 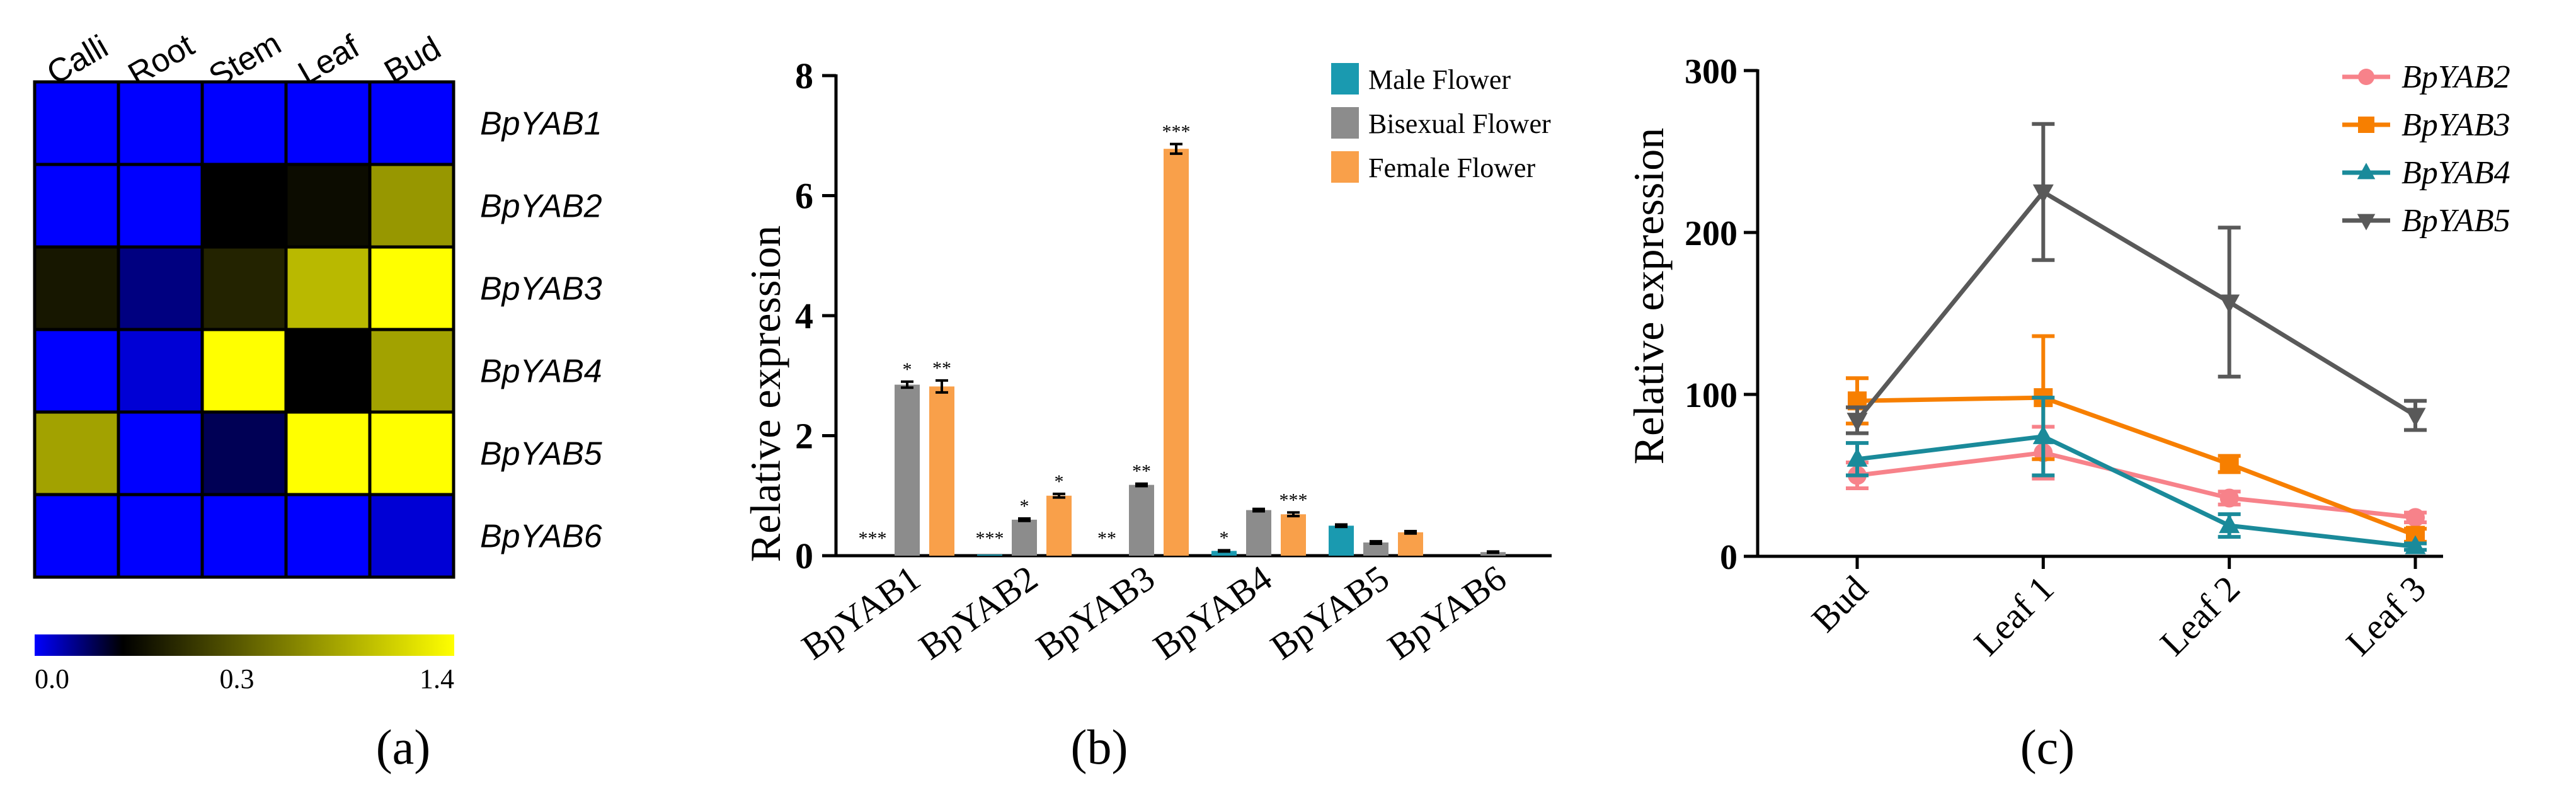 What do you see at coordinates (404, 747) in the screenshot?
I see `panel-label-a: (a)` at bounding box center [404, 747].